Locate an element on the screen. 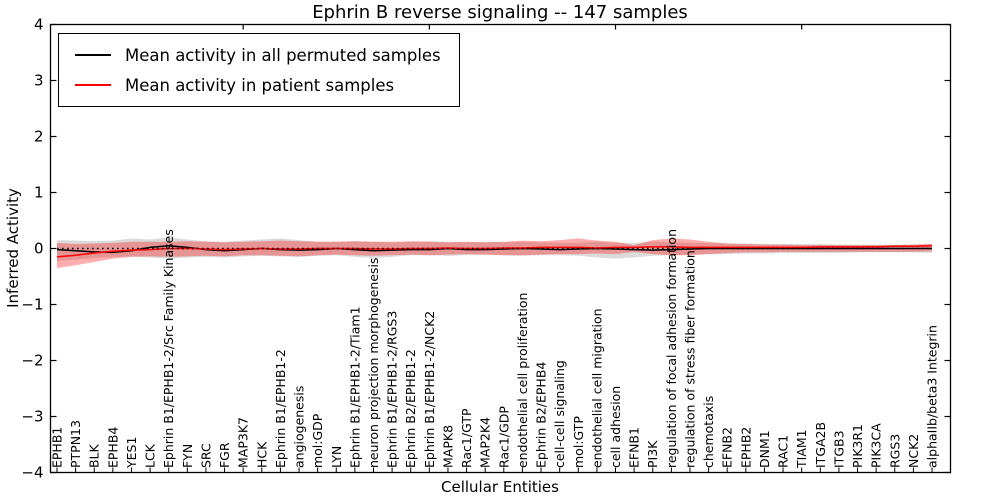 This screenshot has width=1000, height=500. y-tick-label: −4 is located at coordinates (32, 473).